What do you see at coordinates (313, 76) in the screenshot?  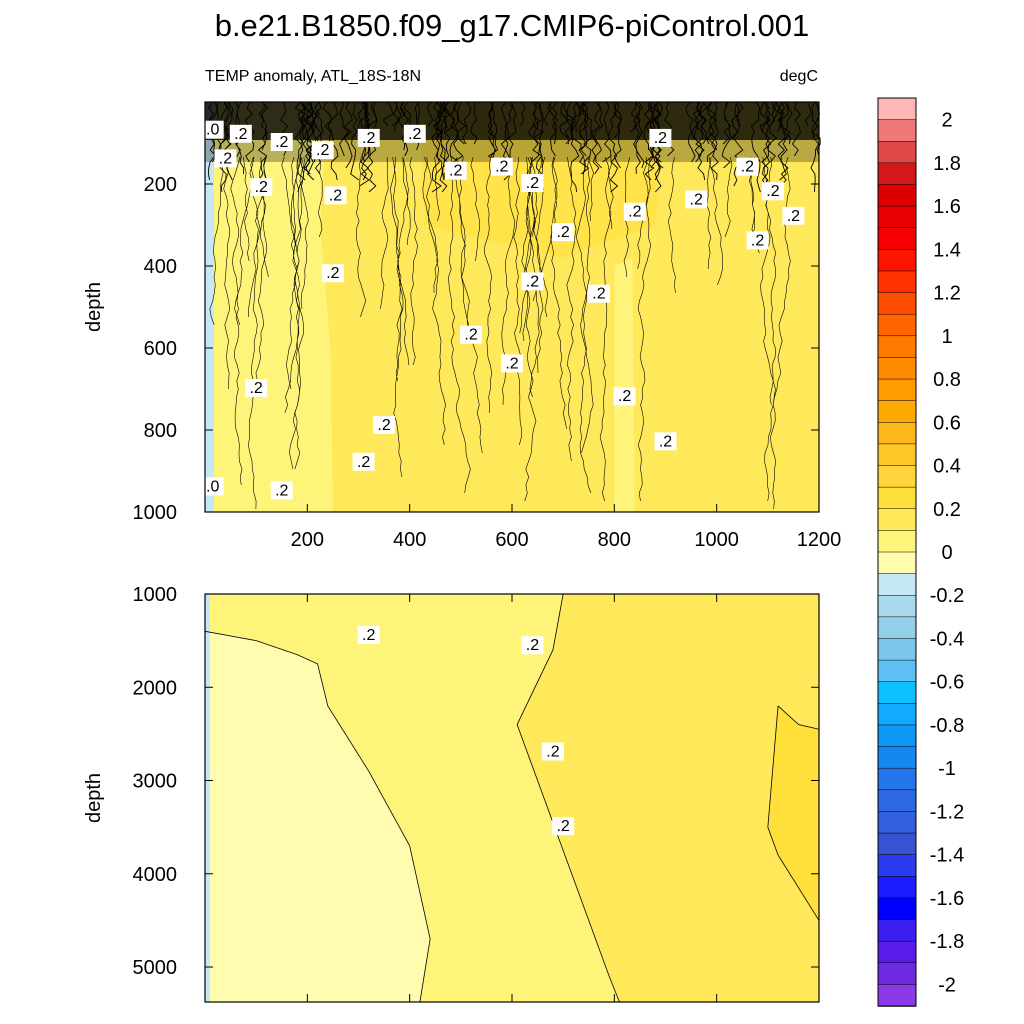 I see `panel-label-left: TEMP anomaly, ATL_18S-18N` at bounding box center [313, 76].